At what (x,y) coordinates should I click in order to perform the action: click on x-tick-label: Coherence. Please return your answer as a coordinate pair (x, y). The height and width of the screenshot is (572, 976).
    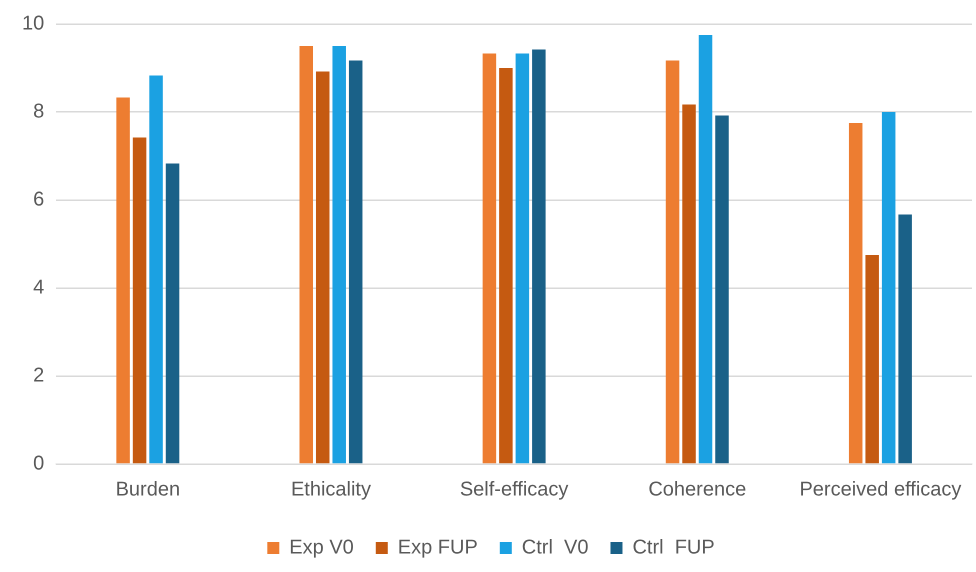
    Looking at the image, I should click on (697, 489).